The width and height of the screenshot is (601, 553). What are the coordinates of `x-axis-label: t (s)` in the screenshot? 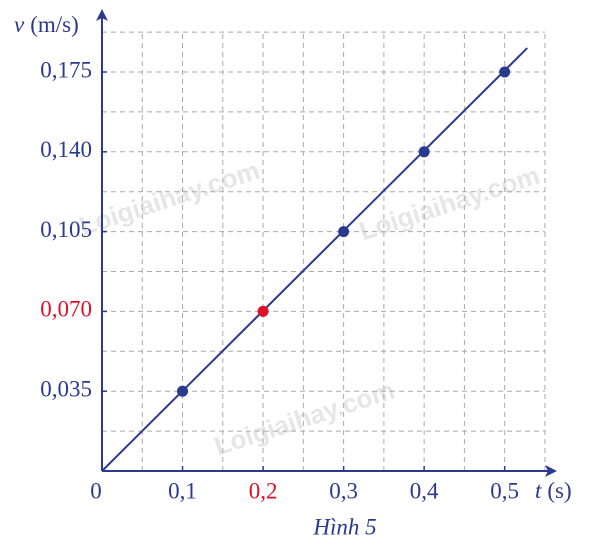 It's located at (553, 490).